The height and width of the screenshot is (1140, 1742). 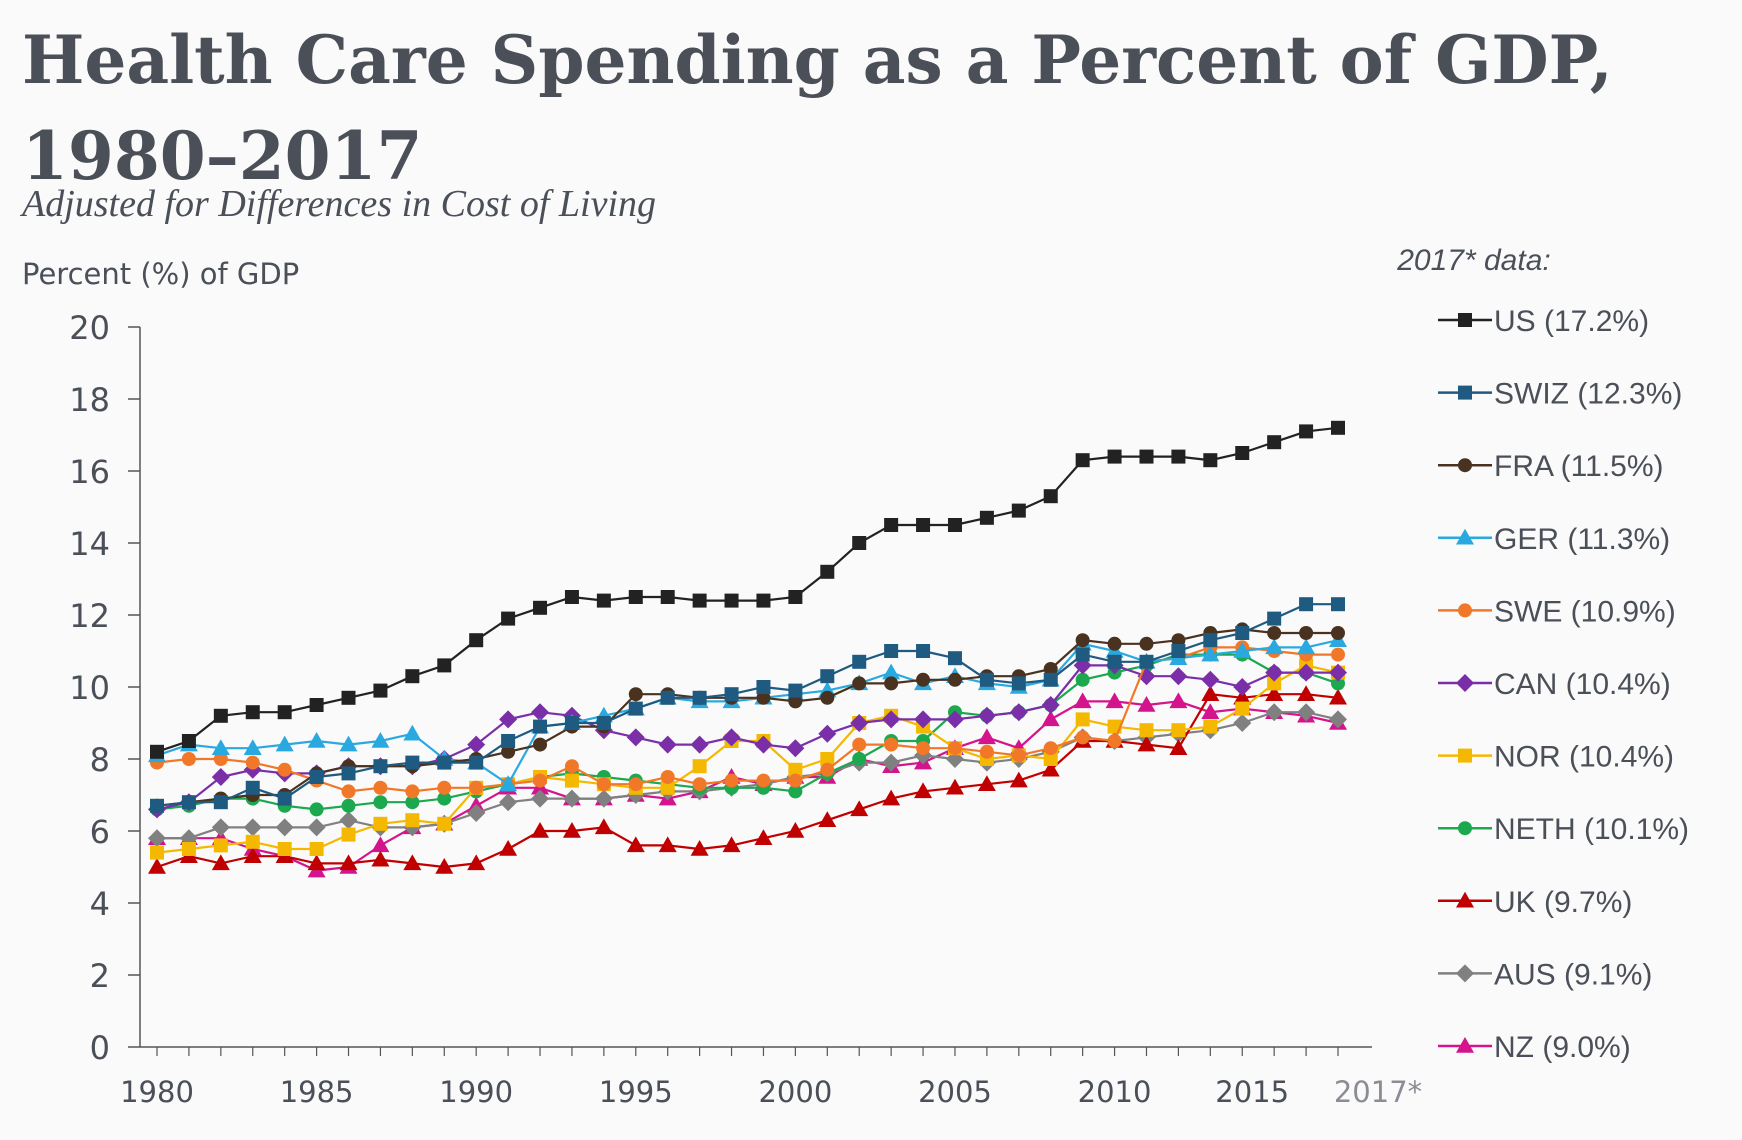 What do you see at coordinates (160, 274) in the screenshot?
I see `y-axis-label: Percent (%) of GDP` at bounding box center [160, 274].